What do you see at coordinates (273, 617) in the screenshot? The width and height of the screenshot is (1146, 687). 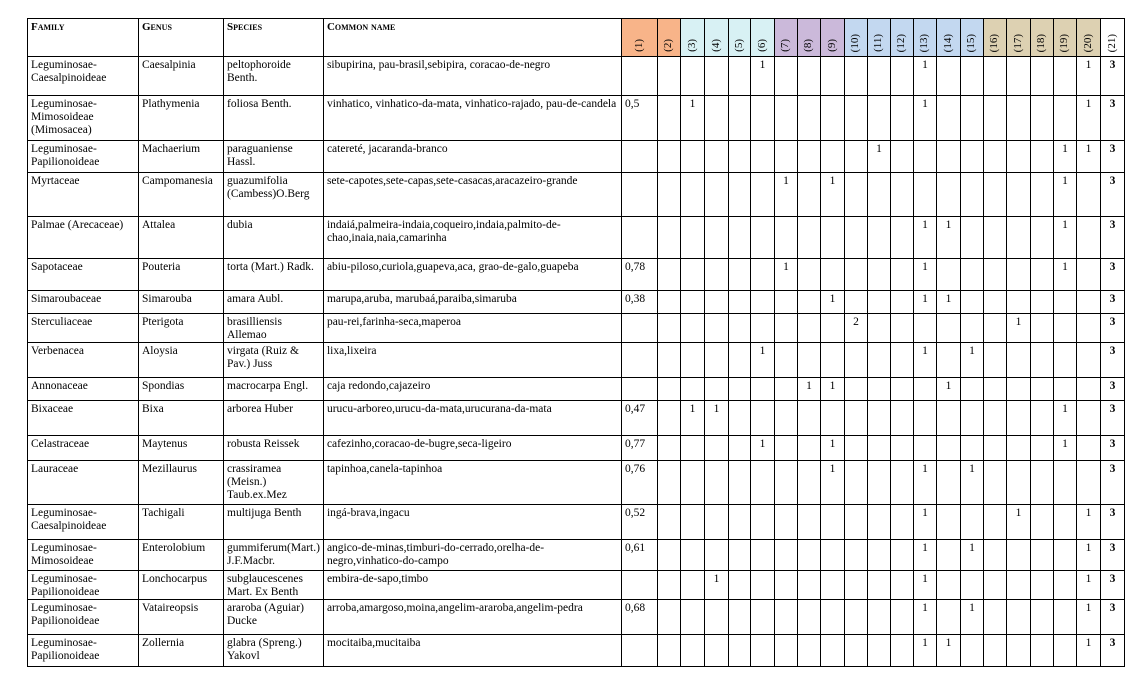 I see `species-cell: araroba (Aguiar) Ducke` at bounding box center [273, 617].